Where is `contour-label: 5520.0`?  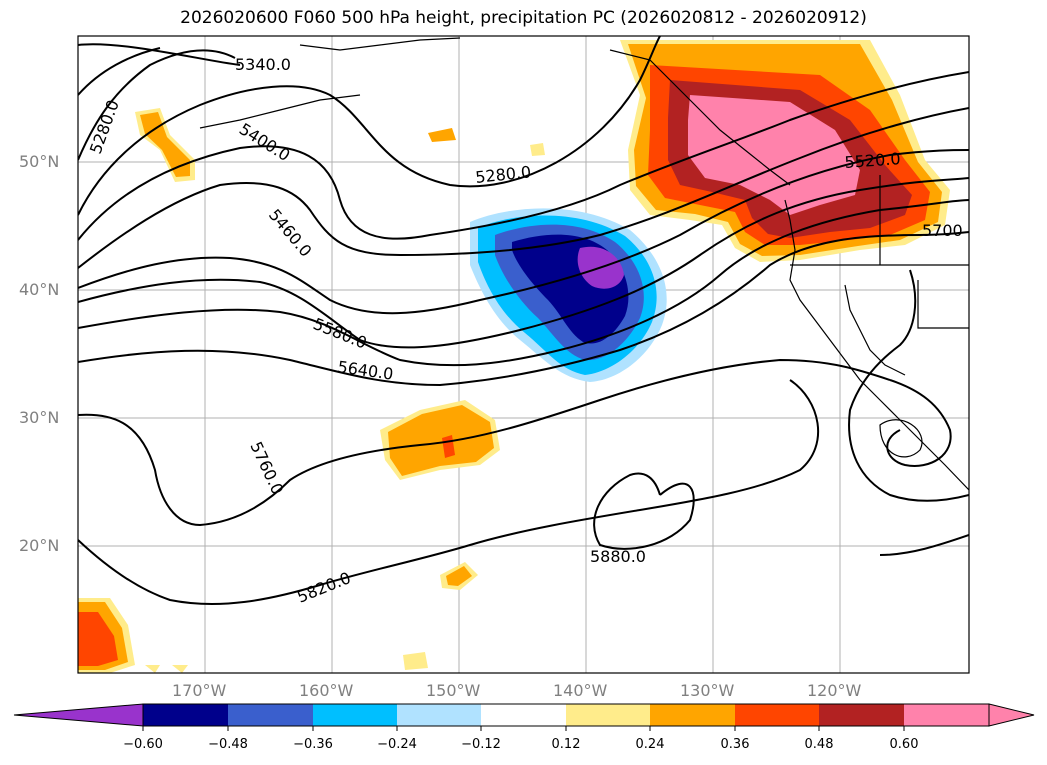 contour-label: 5520.0 is located at coordinates (872, 160).